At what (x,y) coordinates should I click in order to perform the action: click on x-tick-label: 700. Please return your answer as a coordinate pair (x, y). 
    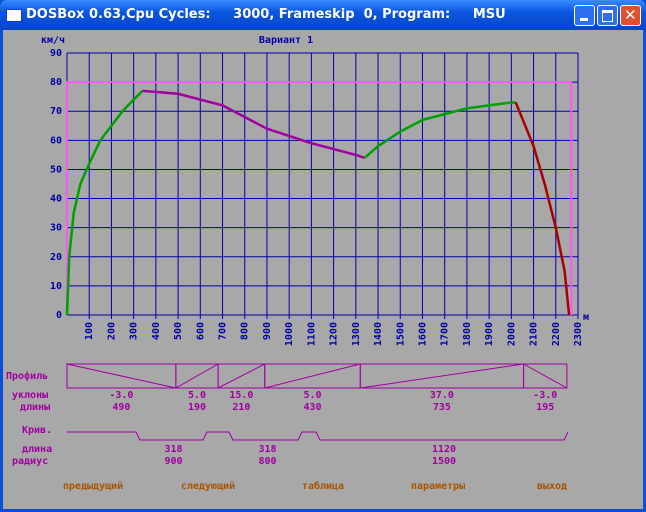
    Looking at the image, I should click on (223, 331).